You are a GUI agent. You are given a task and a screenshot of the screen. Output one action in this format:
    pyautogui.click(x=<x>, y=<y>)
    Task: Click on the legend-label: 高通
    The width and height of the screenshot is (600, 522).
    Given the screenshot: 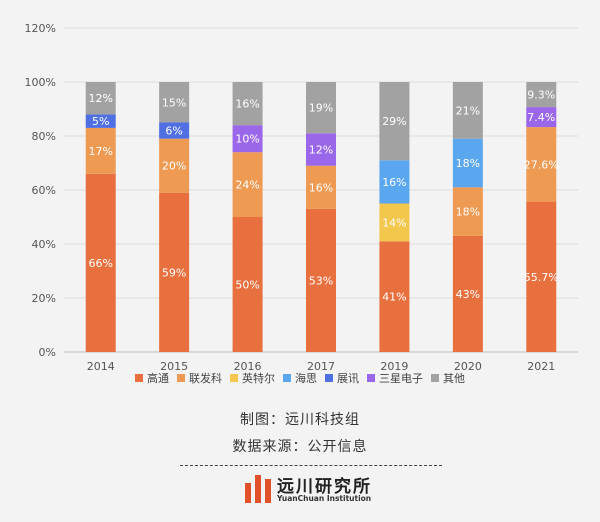 What is the action you would take?
    pyautogui.click(x=158, y=378)
    